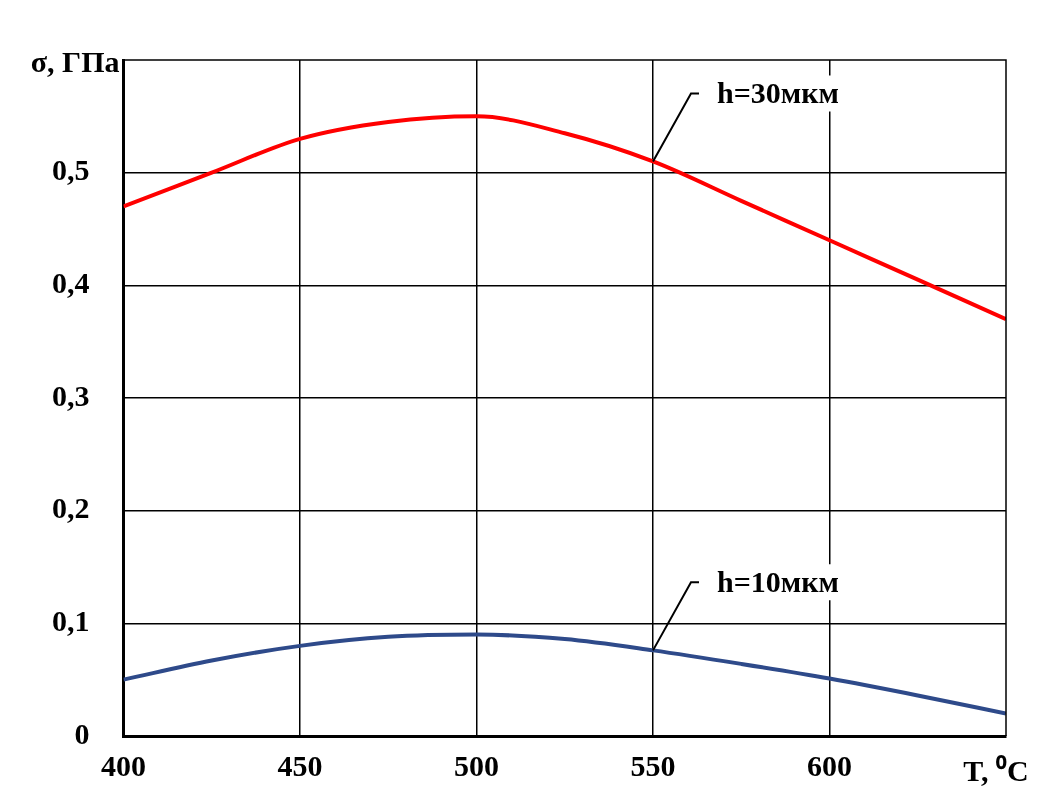 The width and height of the screenshot is (1044, 808). What do you see at coordinates (82, 733) in the screenshot?
I see `y-tick-label: 0` at bounding box center [82, 733].